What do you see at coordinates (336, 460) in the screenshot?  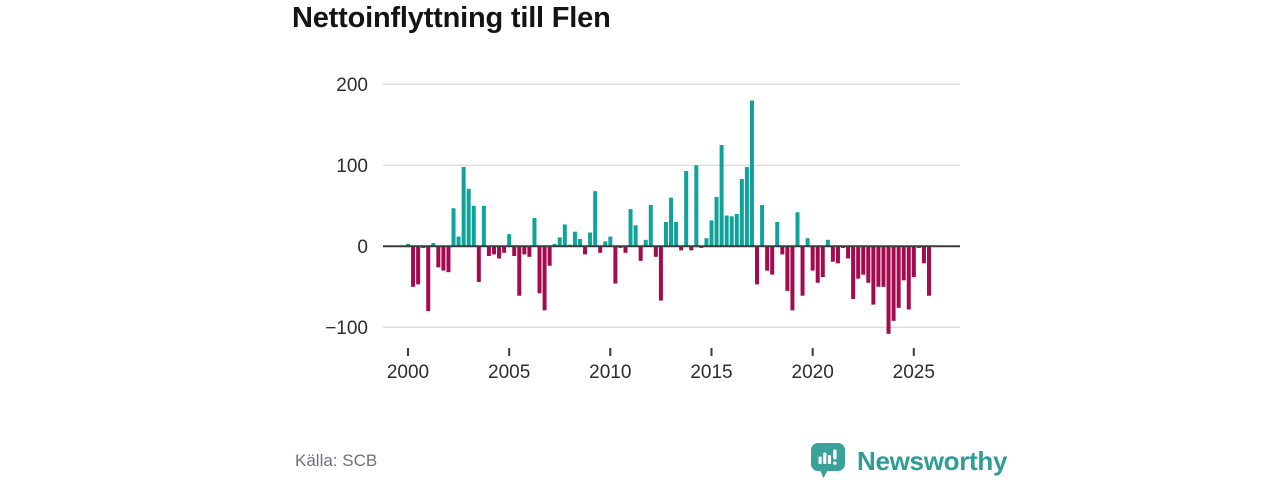 I see `source-label: Källa: SCB` at bounding box center [336, 460].